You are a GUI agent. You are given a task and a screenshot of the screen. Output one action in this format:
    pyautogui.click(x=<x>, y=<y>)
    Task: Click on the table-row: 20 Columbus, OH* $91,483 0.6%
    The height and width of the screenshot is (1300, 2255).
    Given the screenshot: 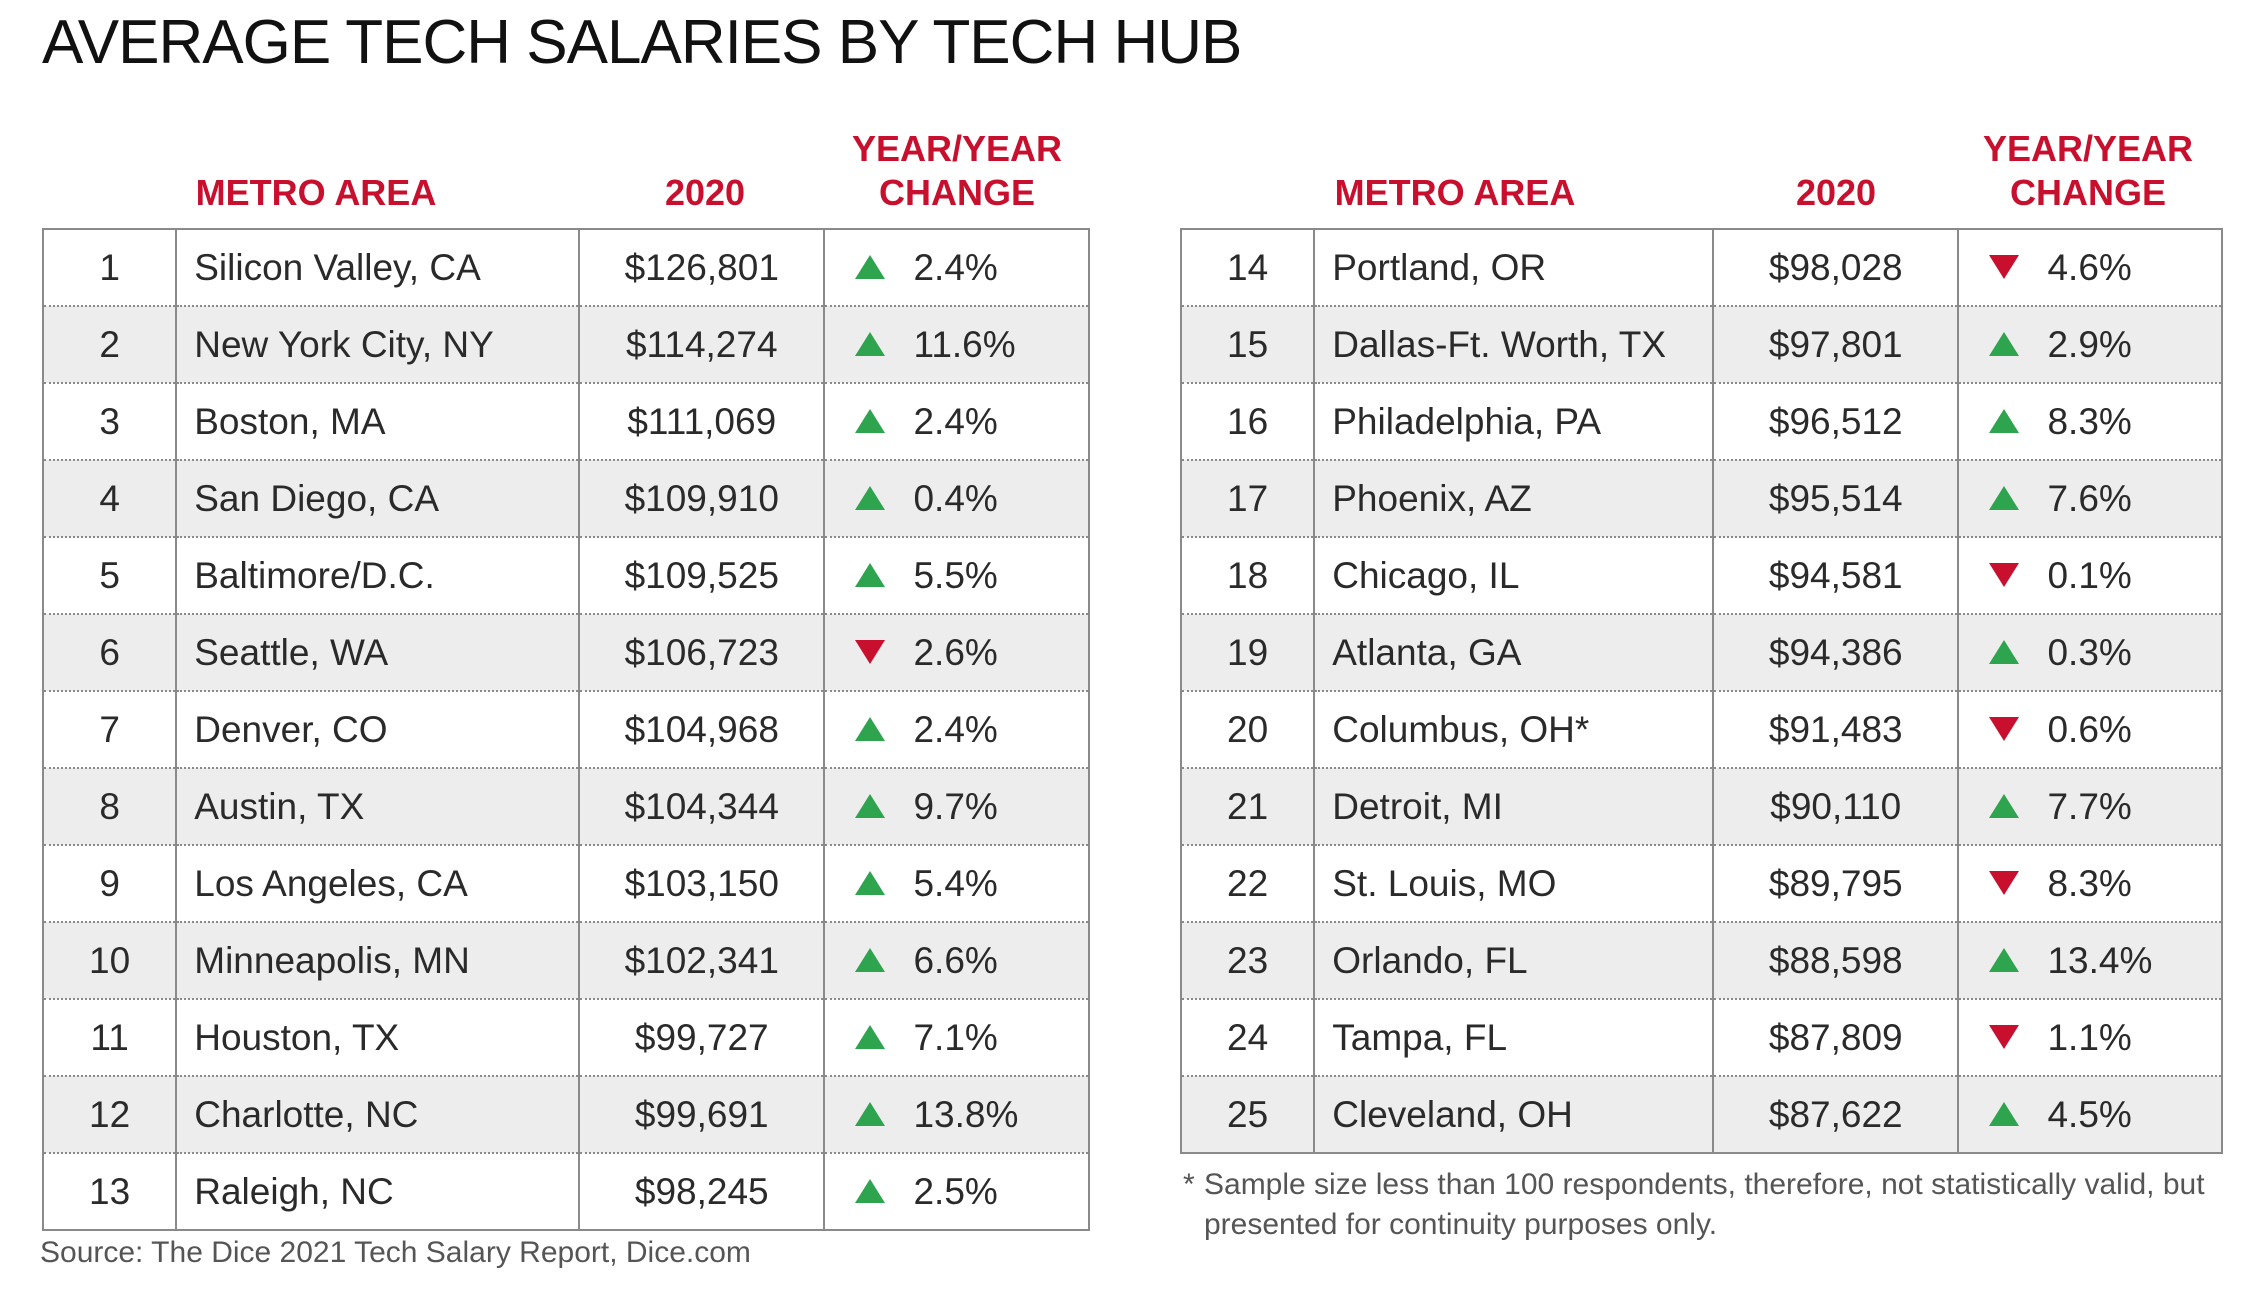 What is the action you would take?
    pyautogui.click(x=1701, y=730)
    